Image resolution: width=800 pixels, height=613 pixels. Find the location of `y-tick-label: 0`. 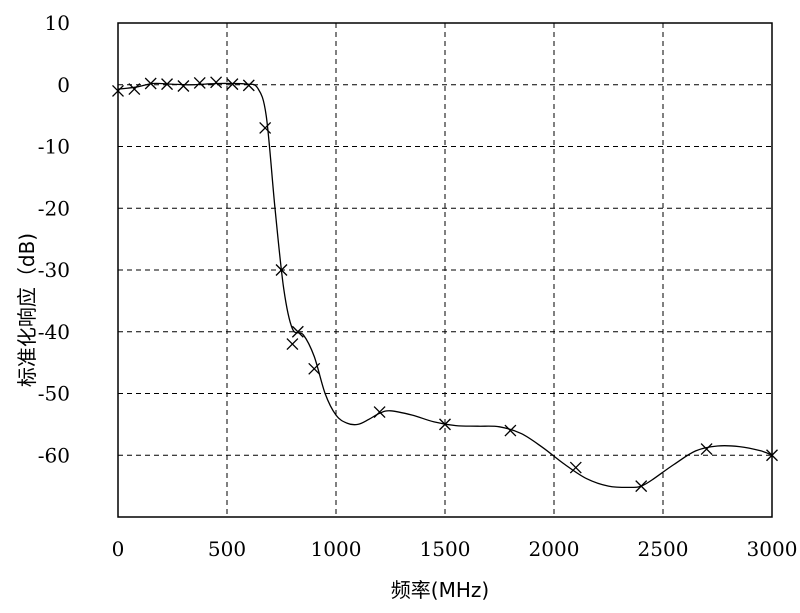

y-tick-label: 0 is located at coordinates (63, 85).